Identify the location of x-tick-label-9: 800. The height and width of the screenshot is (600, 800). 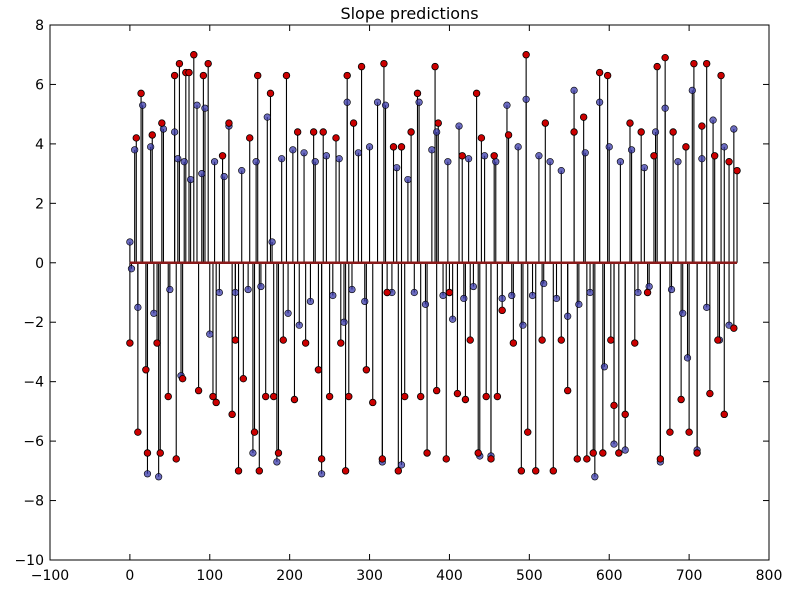
(769, 576).